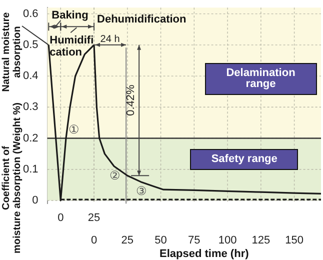  What do you see at coordinates (74, 129) in the screenshot?
I see `annotation: ①` at bounding box center [74, 129].